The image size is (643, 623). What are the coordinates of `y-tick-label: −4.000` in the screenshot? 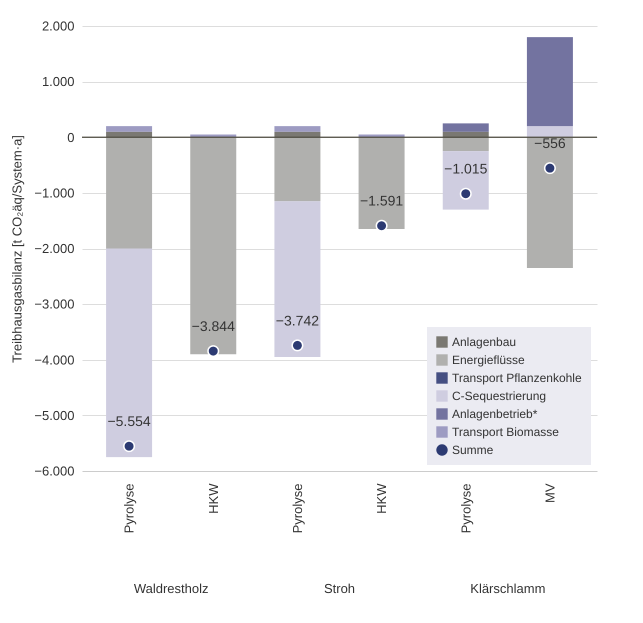 It's located at (54, 360).